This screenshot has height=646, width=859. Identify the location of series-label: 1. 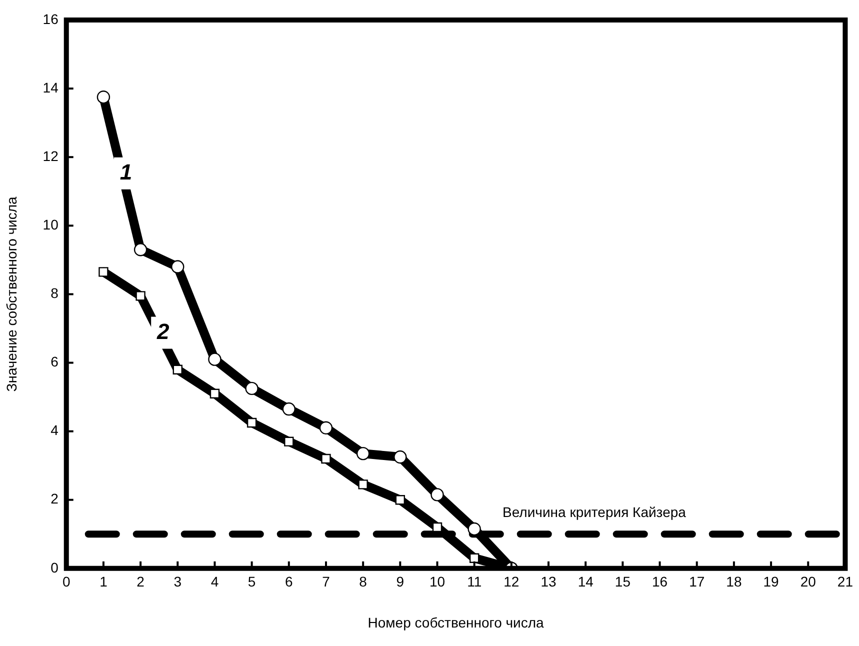
(126, 171).